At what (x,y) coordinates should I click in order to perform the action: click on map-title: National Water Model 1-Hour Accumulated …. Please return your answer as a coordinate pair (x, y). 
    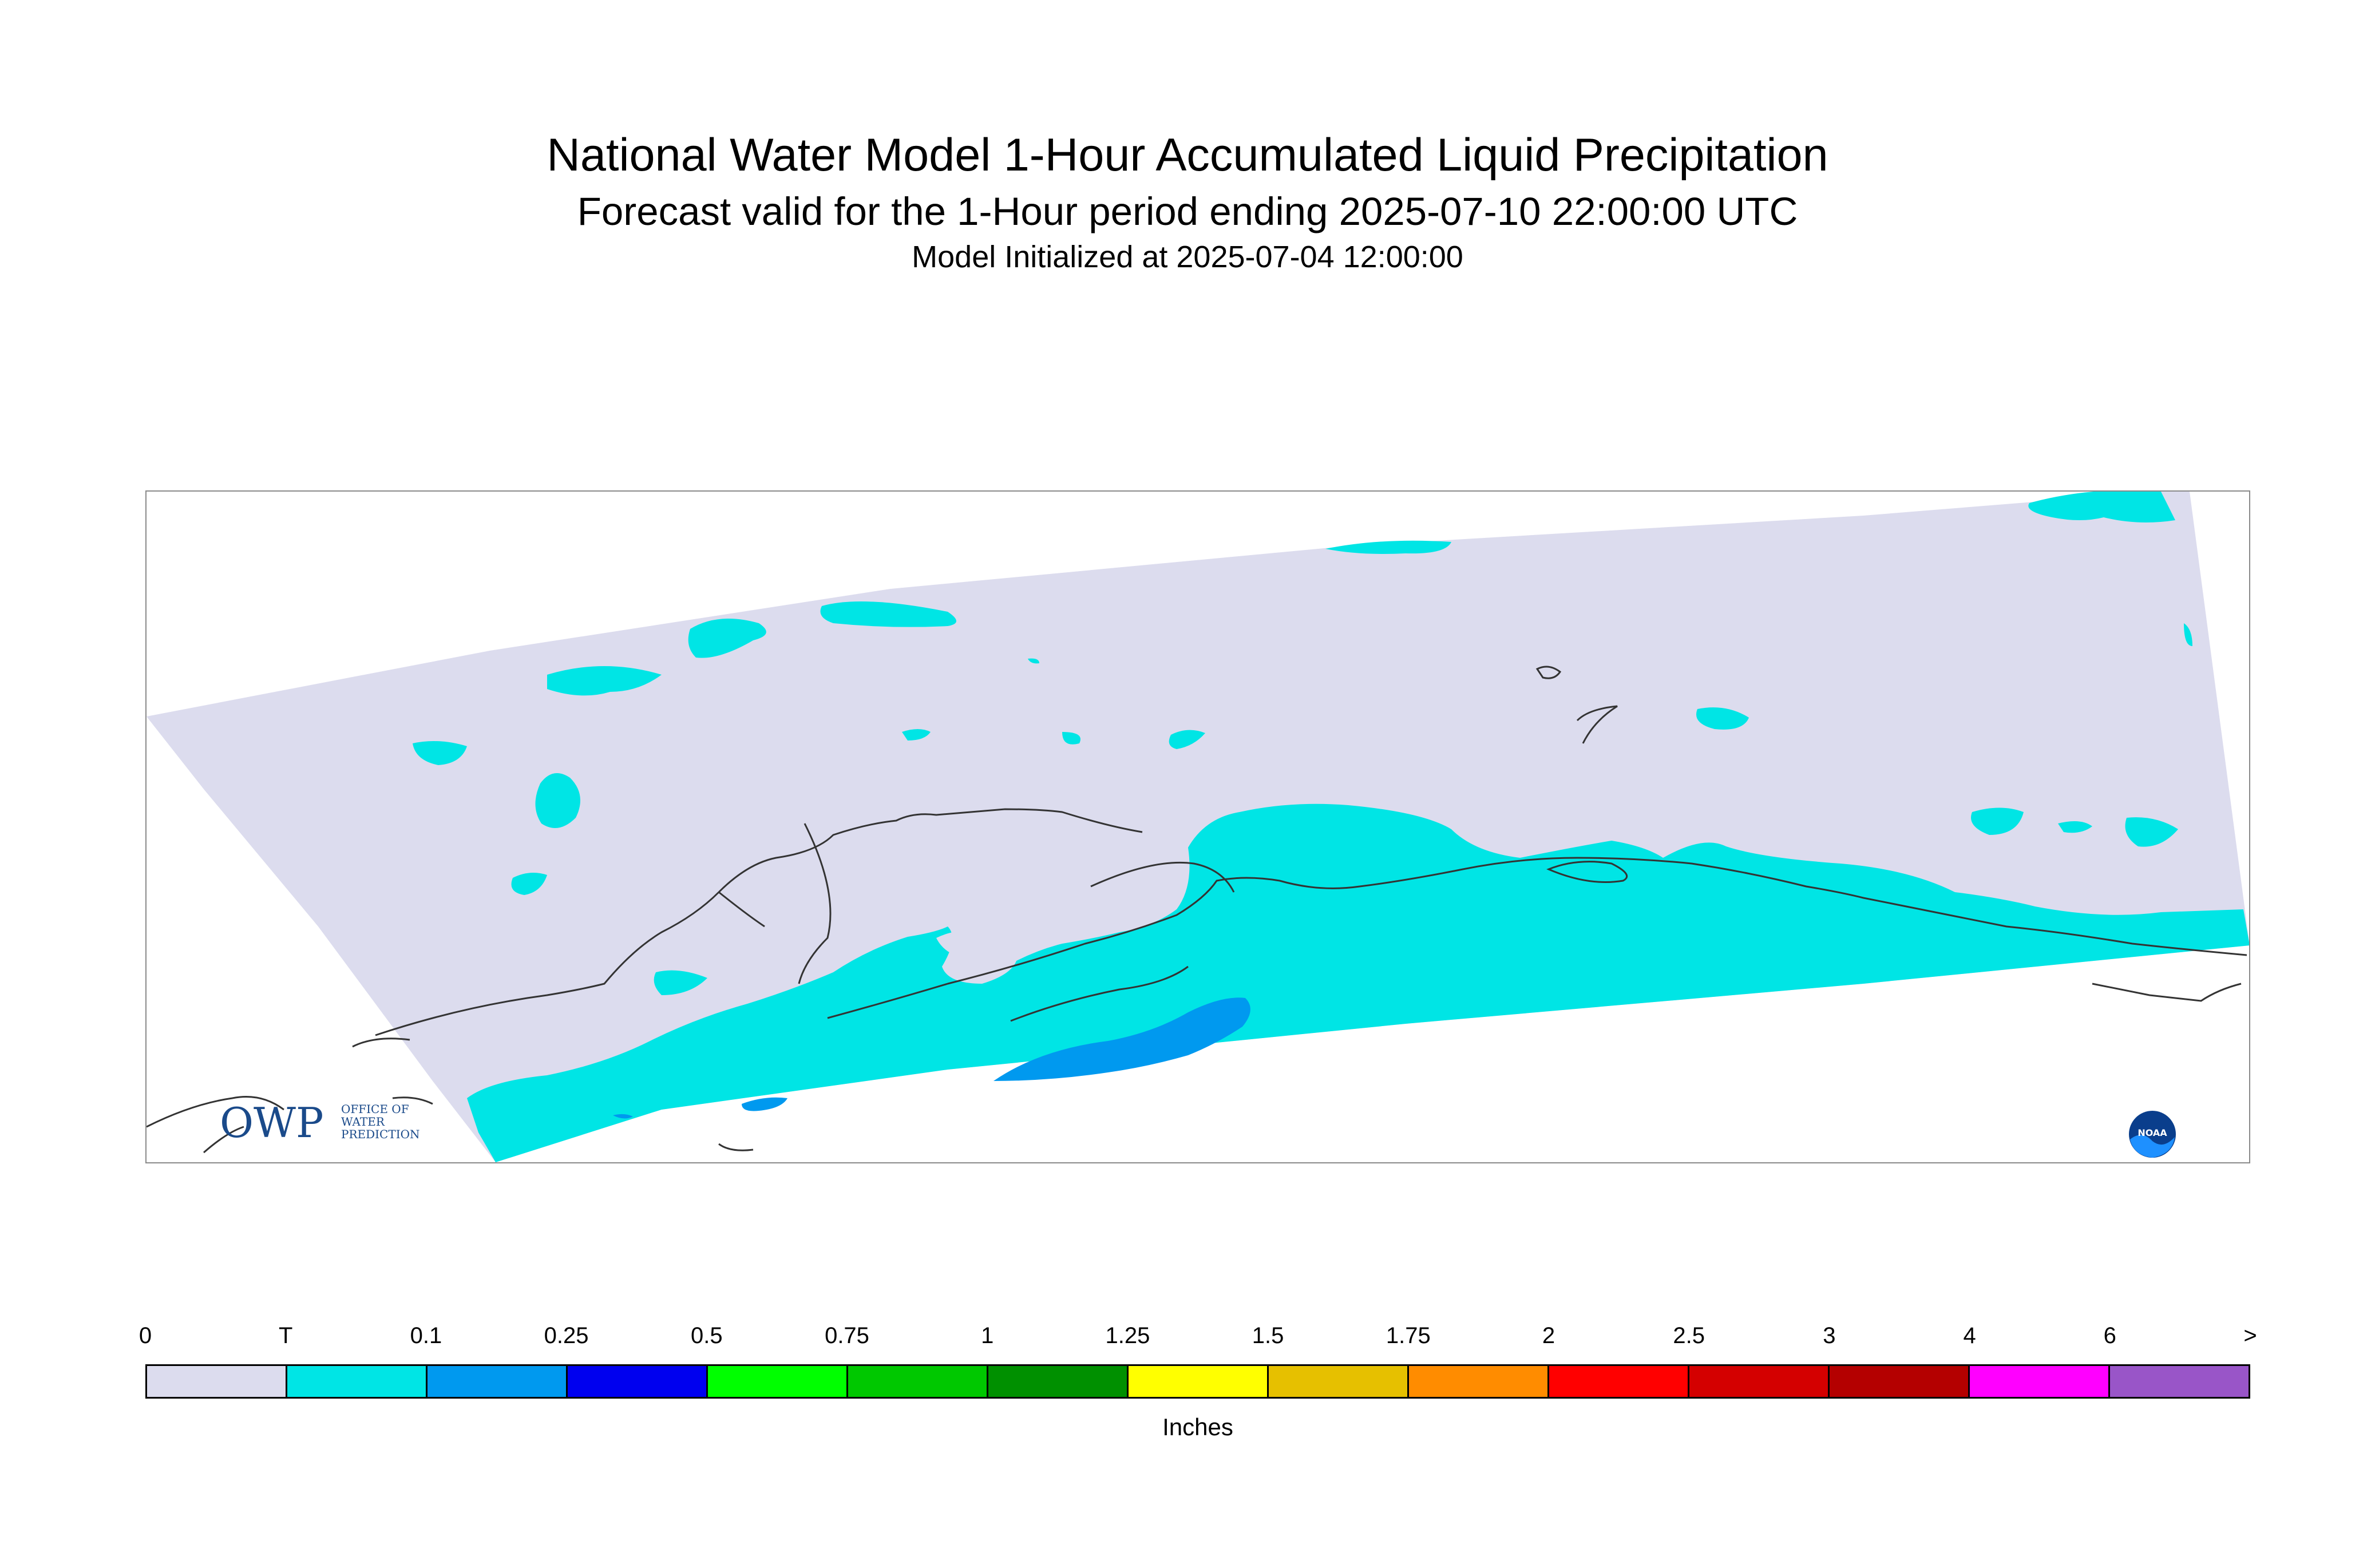
    Looking at the image, I should click on (1187, 155).